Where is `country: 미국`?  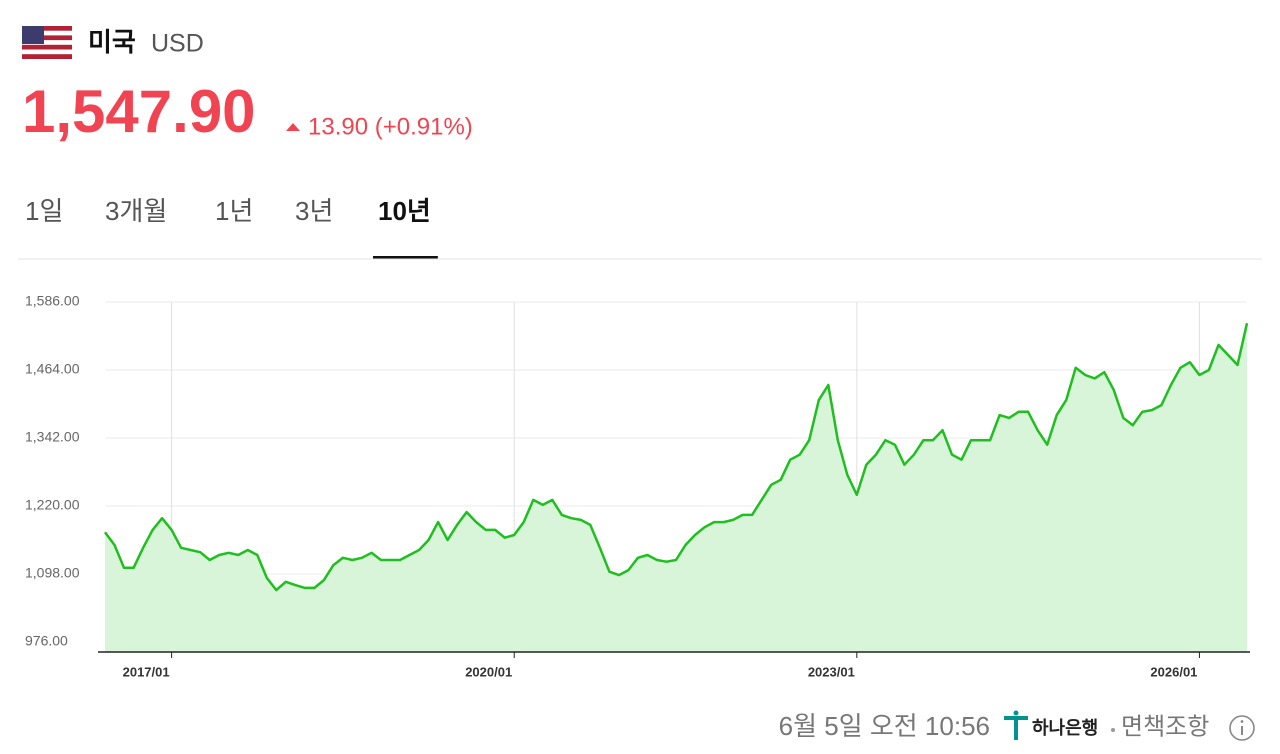 country: 미국 is located at coordinates (112, 42).